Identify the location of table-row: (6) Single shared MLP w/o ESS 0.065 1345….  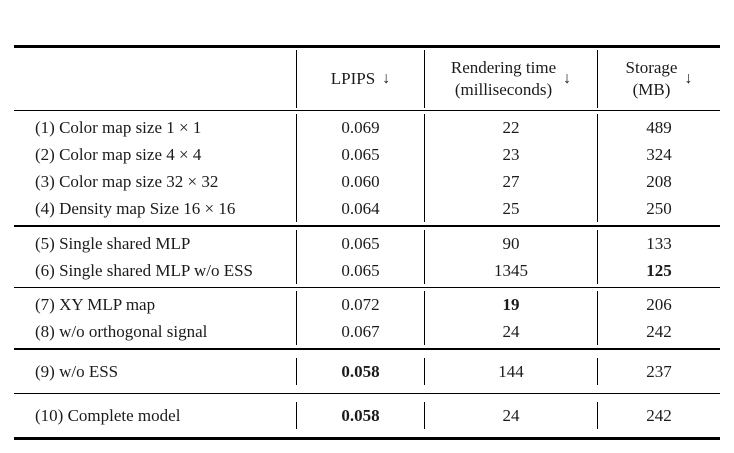
(367, 270).